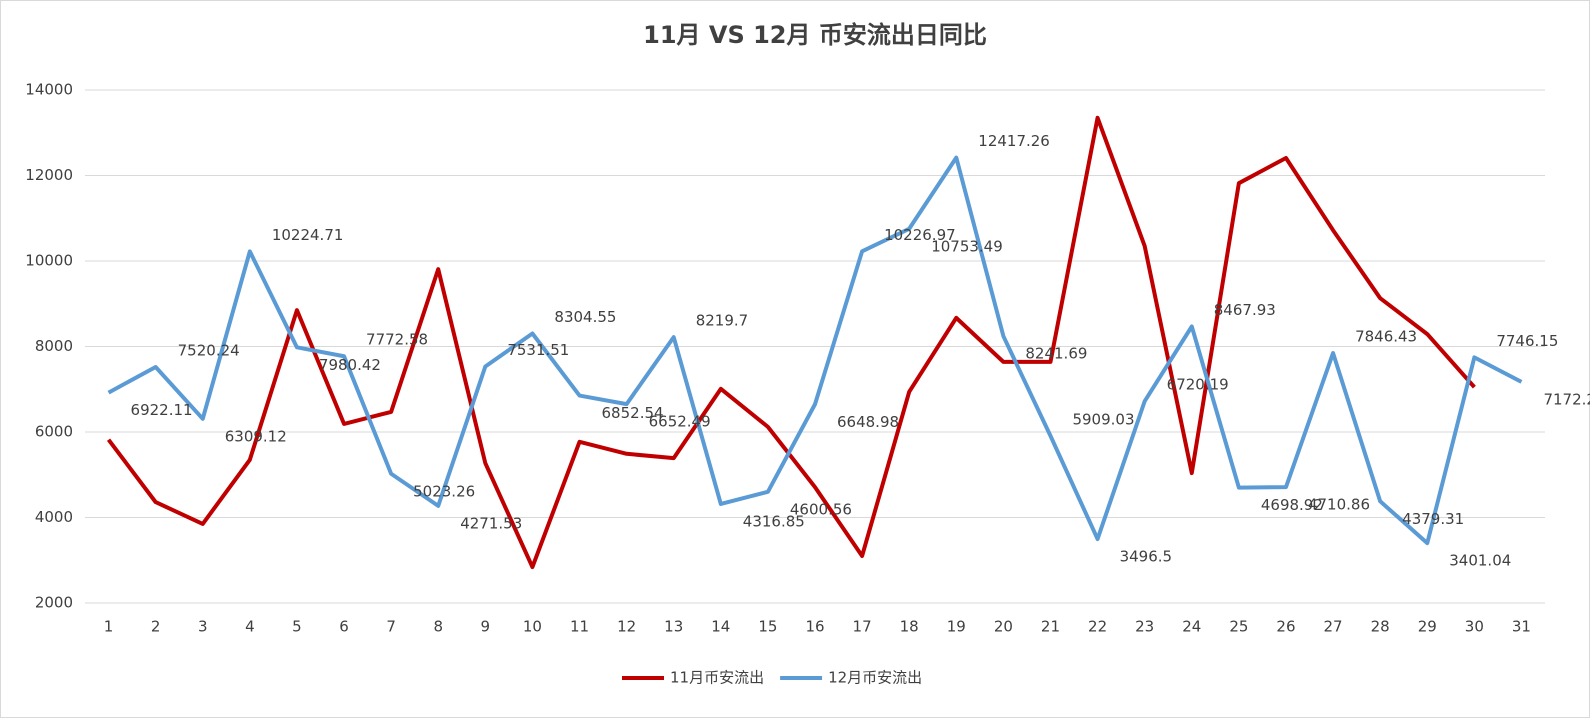 This screenshot has height=722, width=1590. Describe the element at coordinates (1566, 399) in the screenshot. I see `data-label: 7172.2` at that location.